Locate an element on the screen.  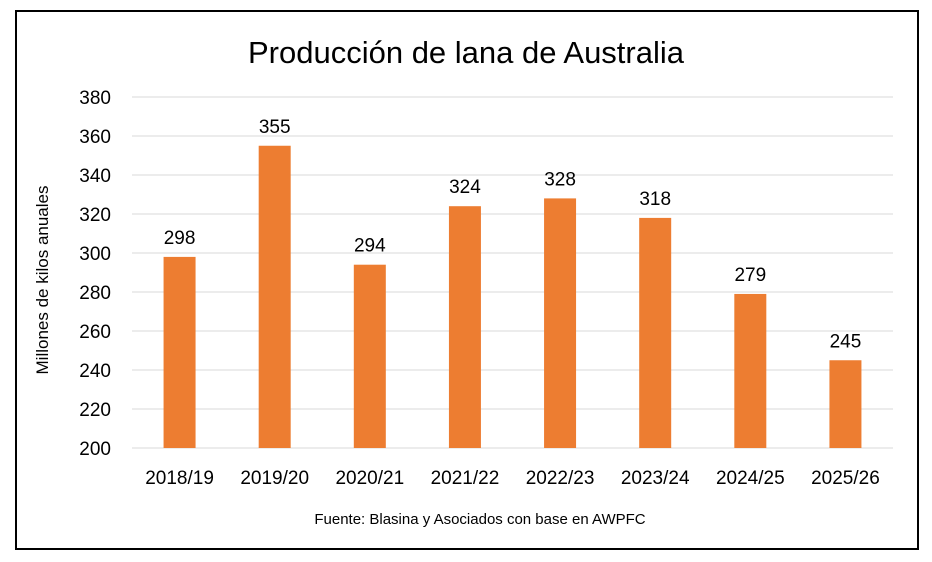
y-axis-ticks: 200 220 240 260 280 300 320 340 360 380 is located at coordinates (95, 274).